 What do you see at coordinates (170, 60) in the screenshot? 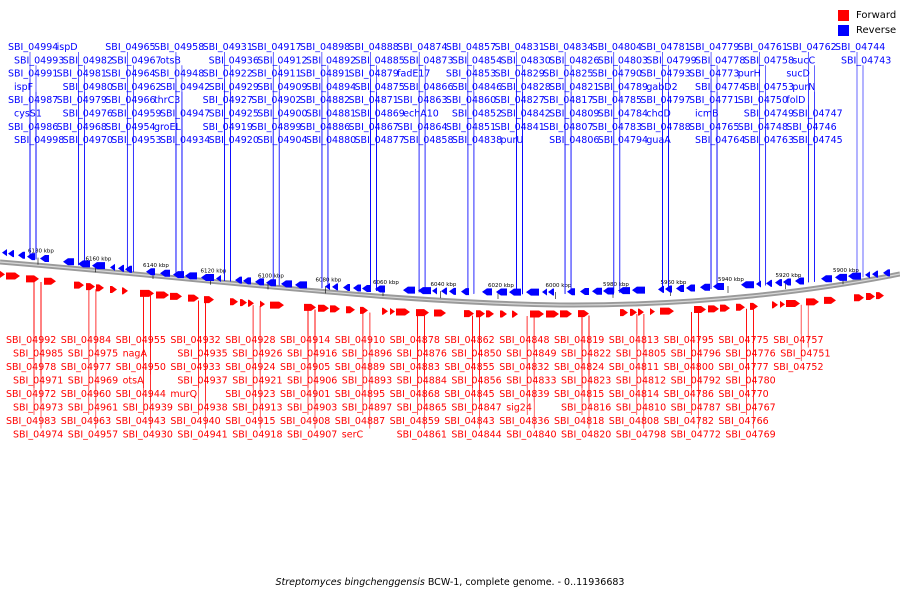
I see `gene-label: otsB` at bounding box center [170, 60].